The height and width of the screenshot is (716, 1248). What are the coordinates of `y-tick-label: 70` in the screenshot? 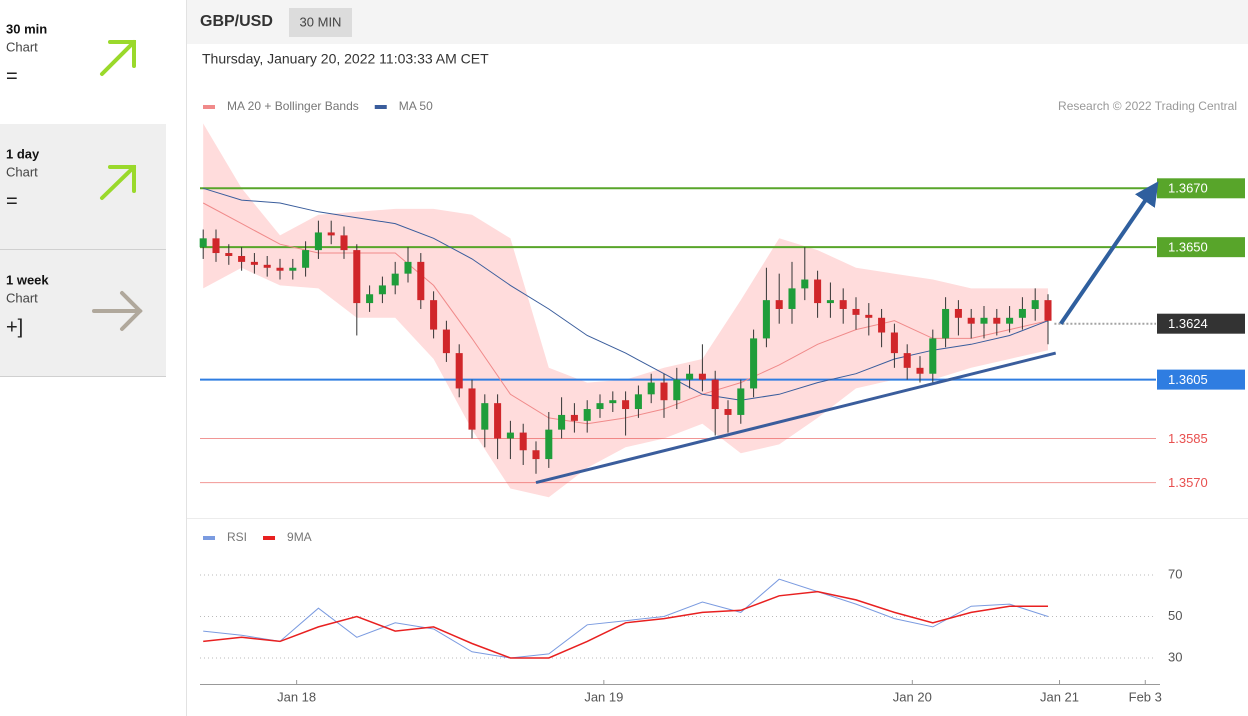 It's located at (1175, 573).